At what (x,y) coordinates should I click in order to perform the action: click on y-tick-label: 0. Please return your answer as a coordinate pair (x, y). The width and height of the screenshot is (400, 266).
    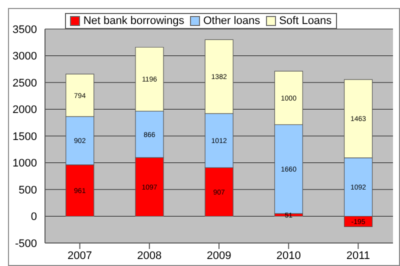
    Looking at the image, I should click on (33, 217).